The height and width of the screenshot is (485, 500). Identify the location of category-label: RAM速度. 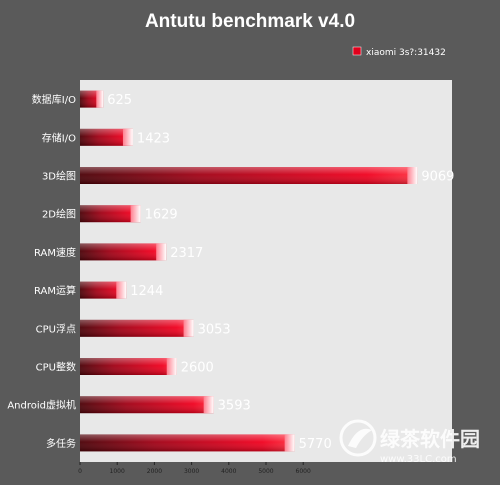
(55, 252).